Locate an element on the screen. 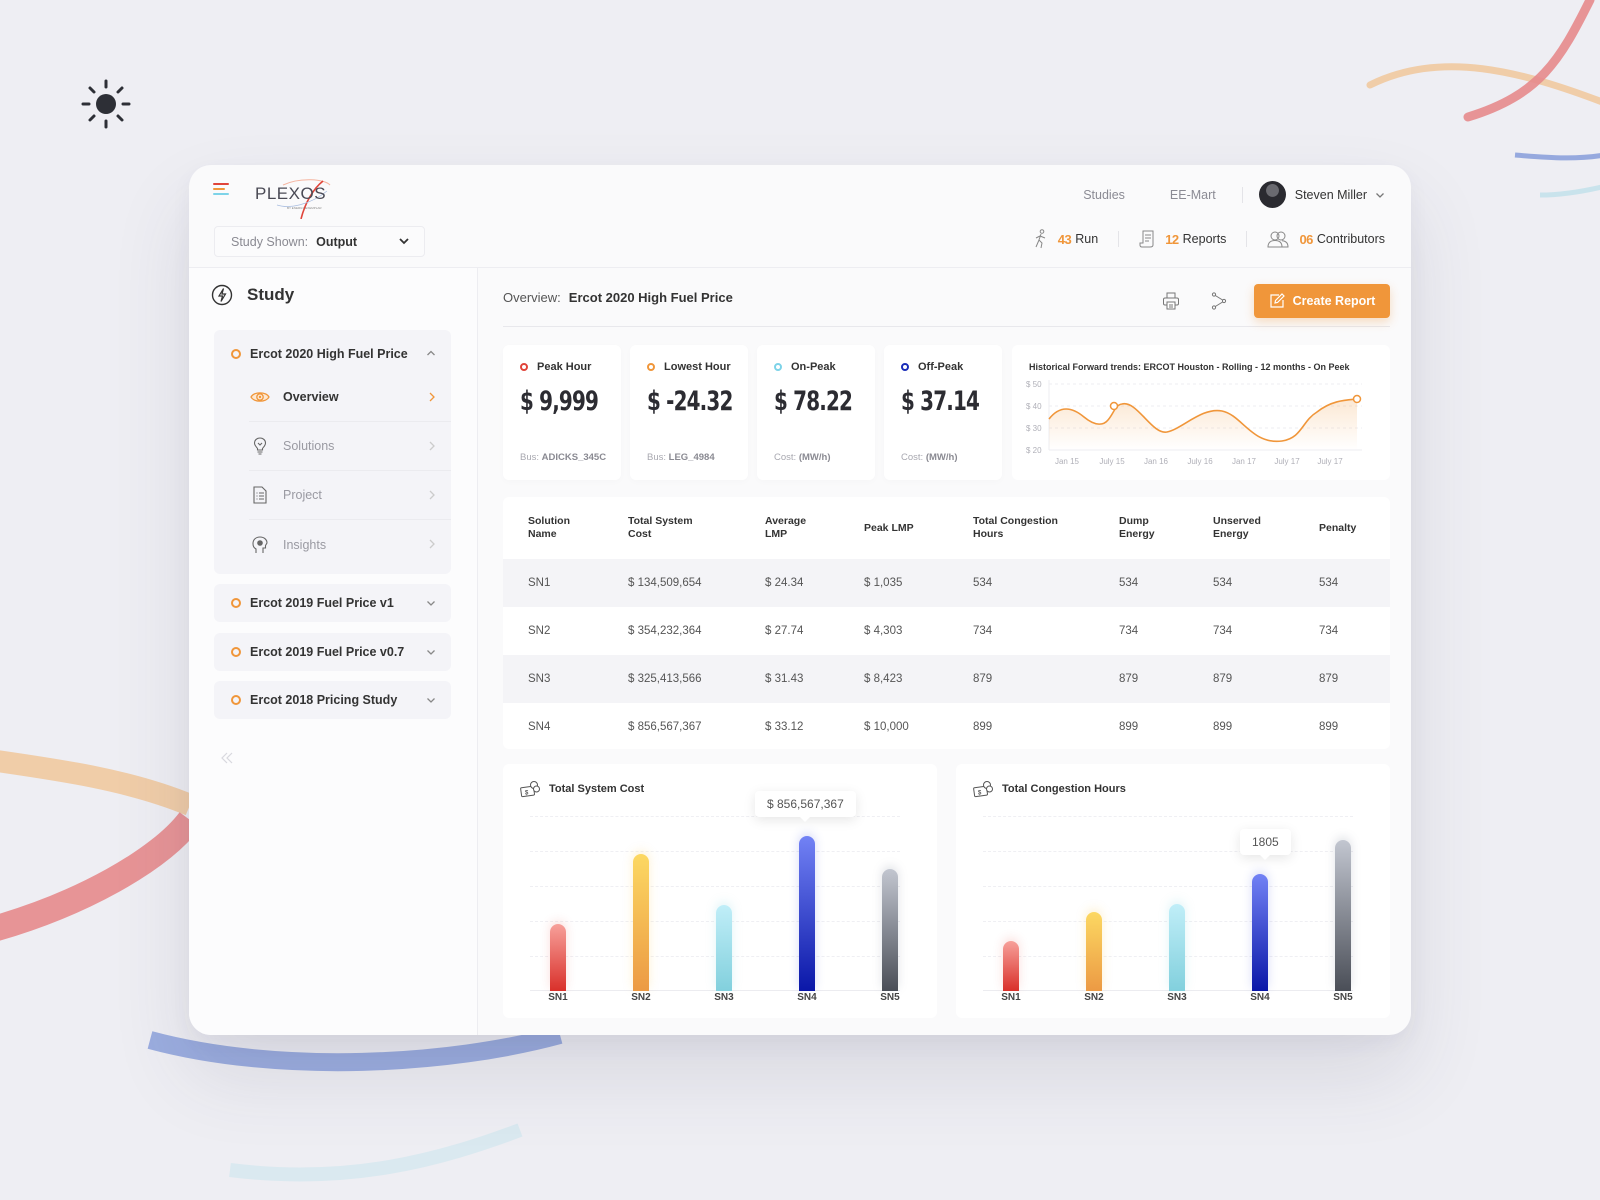 This screenshot has height=1200, width=1600. study-group-header: Ercot 2018 Pricing Study is located at coordinates (332, 700).